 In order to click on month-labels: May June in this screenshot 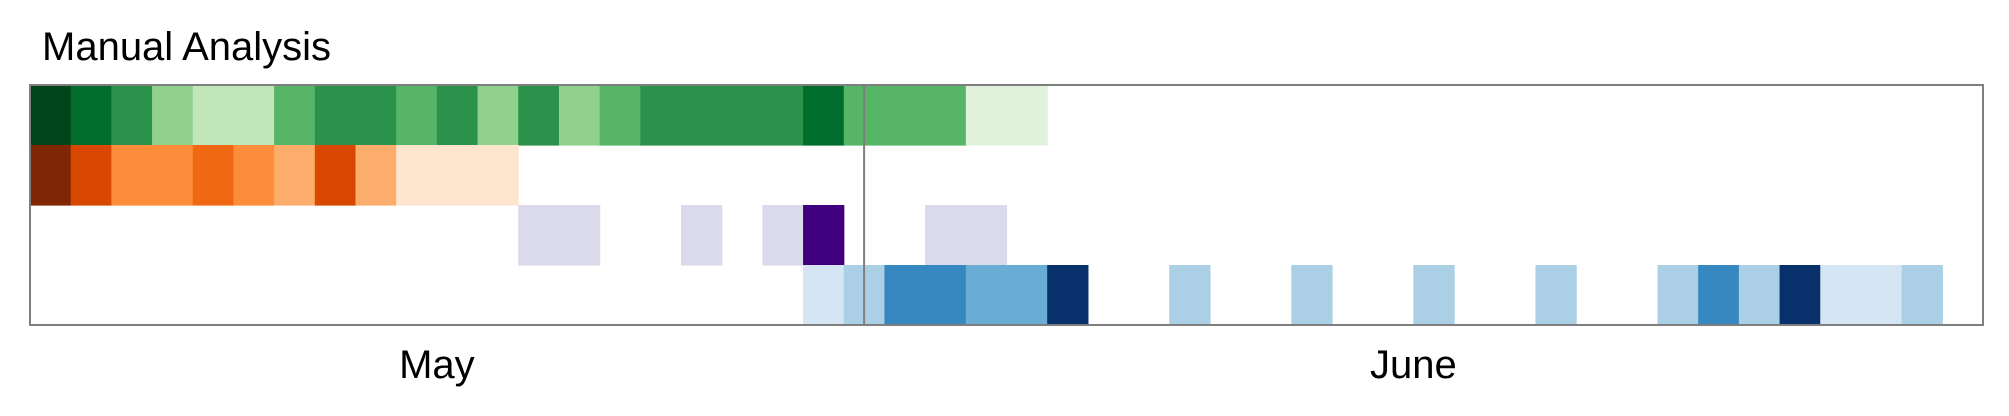, I will do `click(928, 365)`.